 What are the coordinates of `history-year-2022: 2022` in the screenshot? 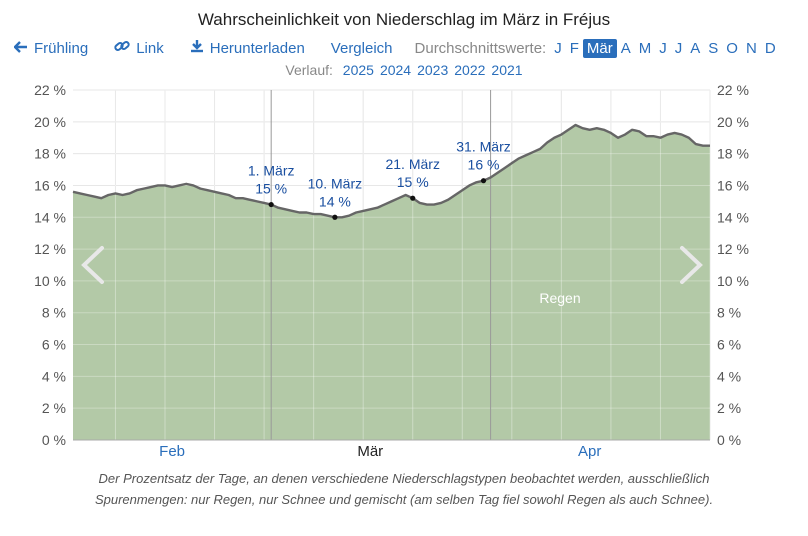 It's located at (470, 70).